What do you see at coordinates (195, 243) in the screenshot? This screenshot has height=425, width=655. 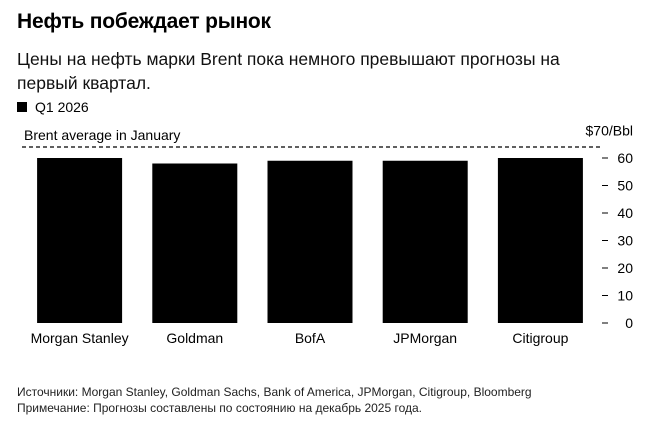 I see `bar-goldman` at bounding box center [195, 243].